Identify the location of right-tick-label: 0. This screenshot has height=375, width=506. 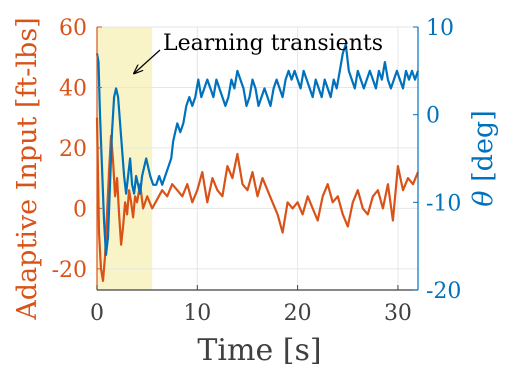
(433, 116).